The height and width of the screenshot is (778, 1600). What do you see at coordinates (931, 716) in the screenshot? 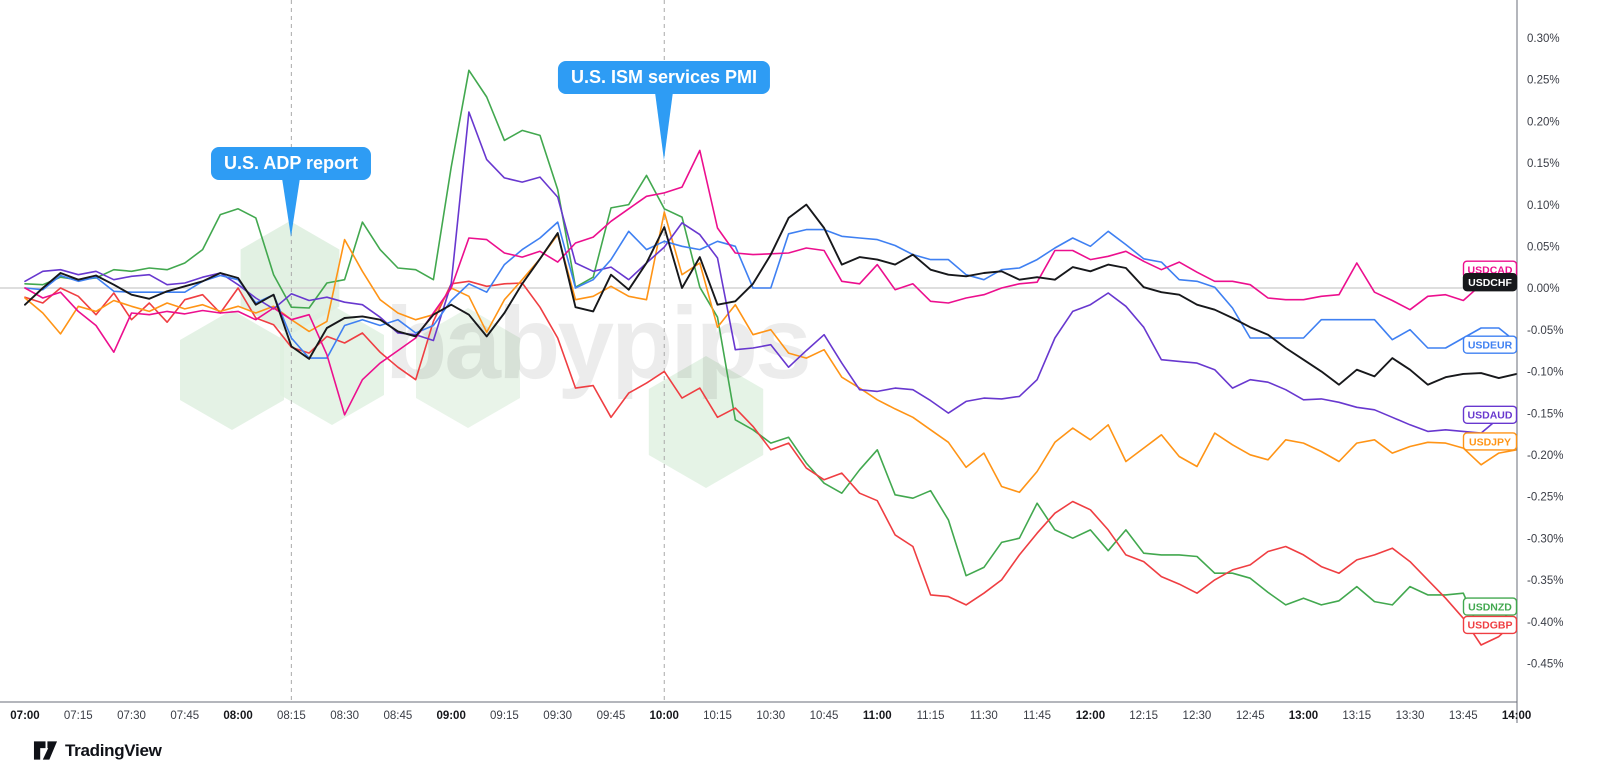
I see `x-axis-tick-1115: 11:15` at bounding box center [931, 716].